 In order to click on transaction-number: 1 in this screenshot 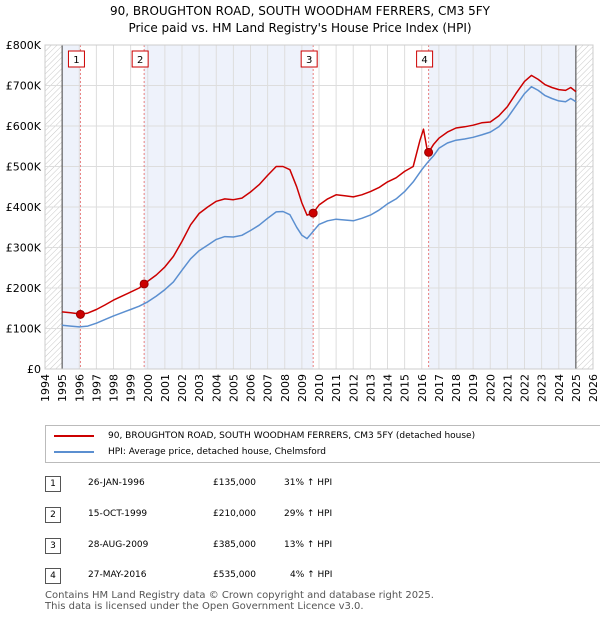, I will do `click(53, 484)`.